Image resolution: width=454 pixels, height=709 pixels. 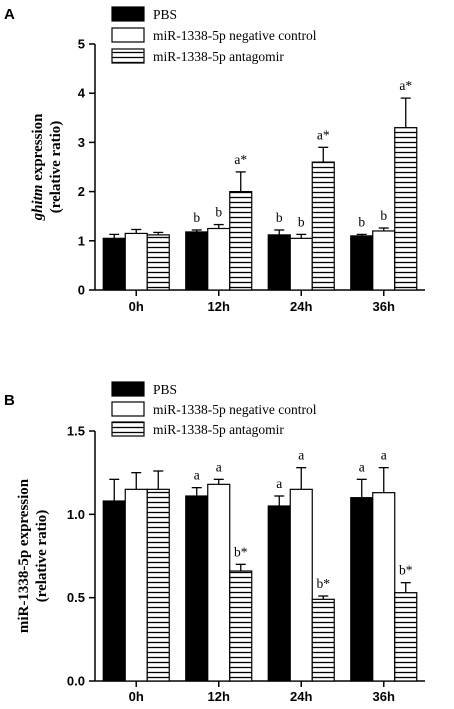 I want to click on y-tick-label: 0.0, so click(x=76, y=681).